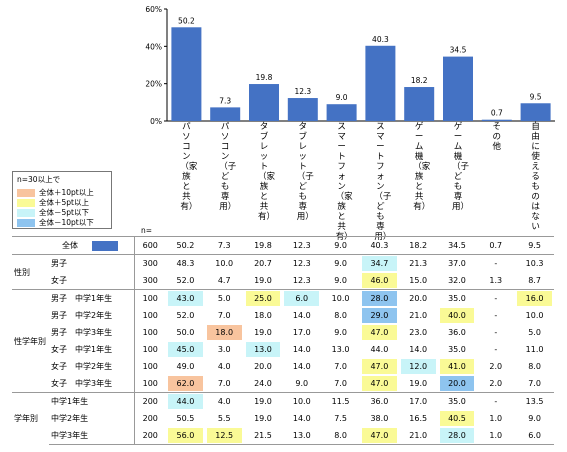 The height and width of the screenshot is (452, 567). Describe the element at coordinates (379, 263) in the screenshot. I see `table-cell: 34.7` at that location.